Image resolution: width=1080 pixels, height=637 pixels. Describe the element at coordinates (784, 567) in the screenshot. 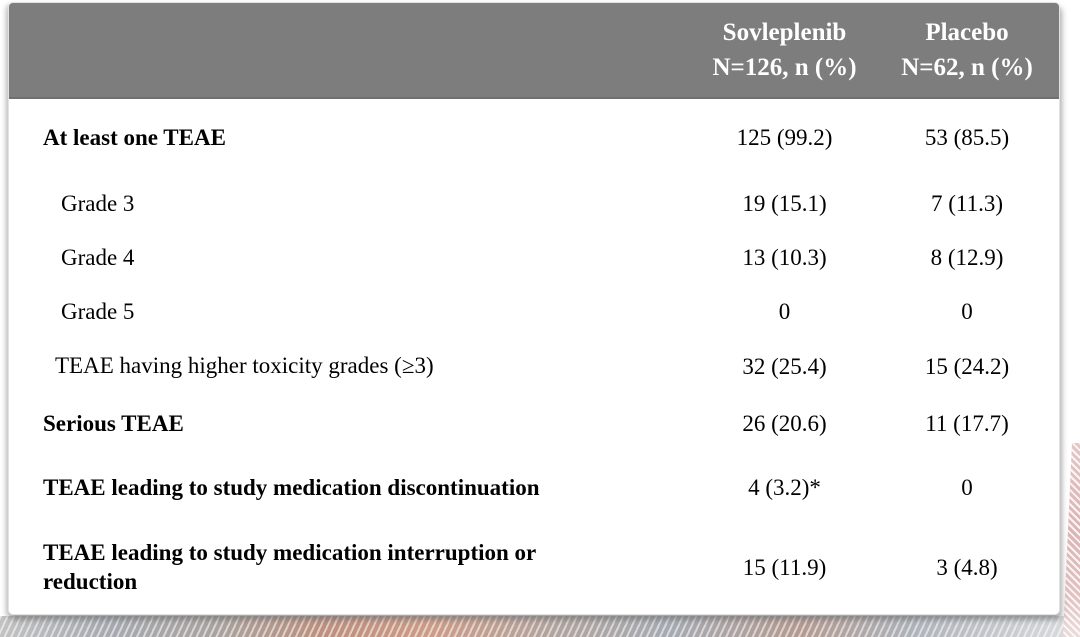

I see `cell-value-sovleplenib: 15 (11.9)` at that location.